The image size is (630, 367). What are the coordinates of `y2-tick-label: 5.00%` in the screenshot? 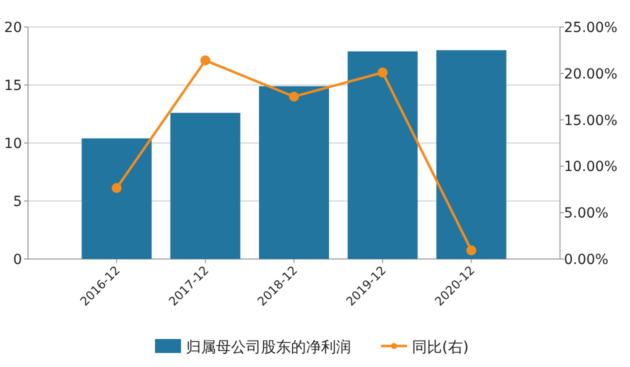 It's located at (586, 214).